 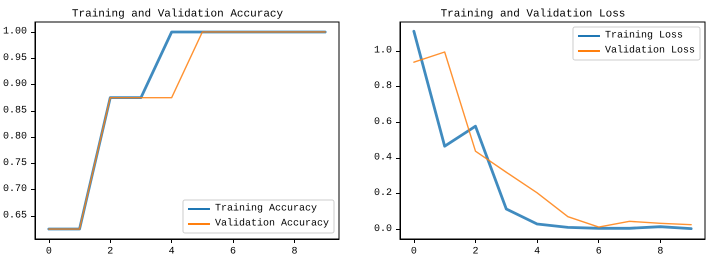 I want to click on y-tick-label: 0.90, so click(x=15, y=84).